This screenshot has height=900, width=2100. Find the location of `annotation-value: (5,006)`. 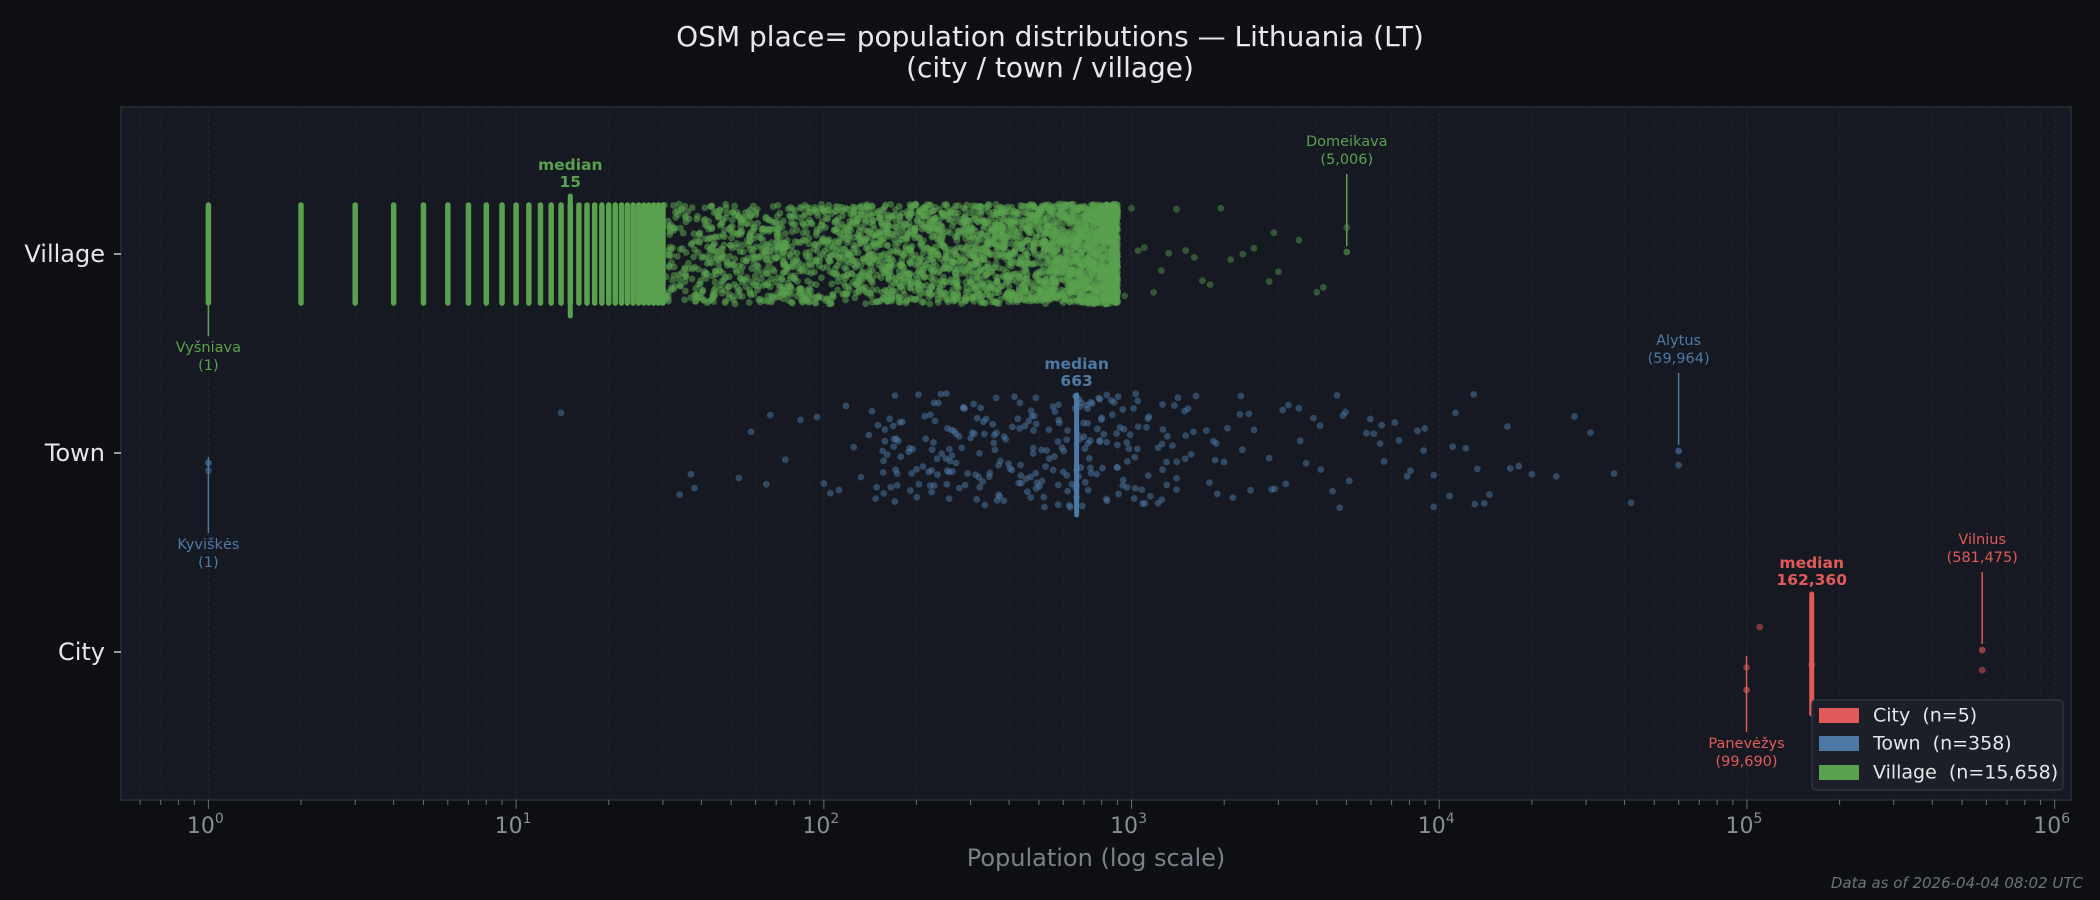

annotation-value: (5,006) is located at coordinates (1346, 160).